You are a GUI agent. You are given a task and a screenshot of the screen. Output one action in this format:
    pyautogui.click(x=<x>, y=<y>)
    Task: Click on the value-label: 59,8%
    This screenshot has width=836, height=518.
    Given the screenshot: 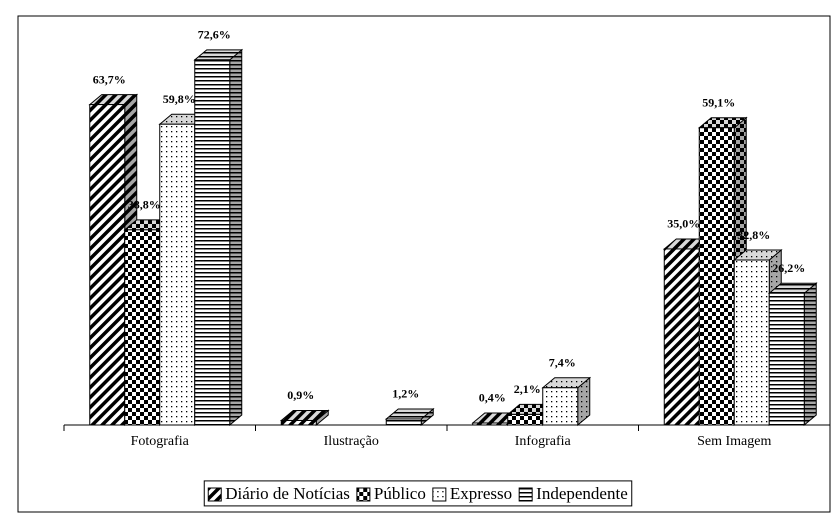 What is the action you would take?
    pyautogui.click(x=179, y=99)
    